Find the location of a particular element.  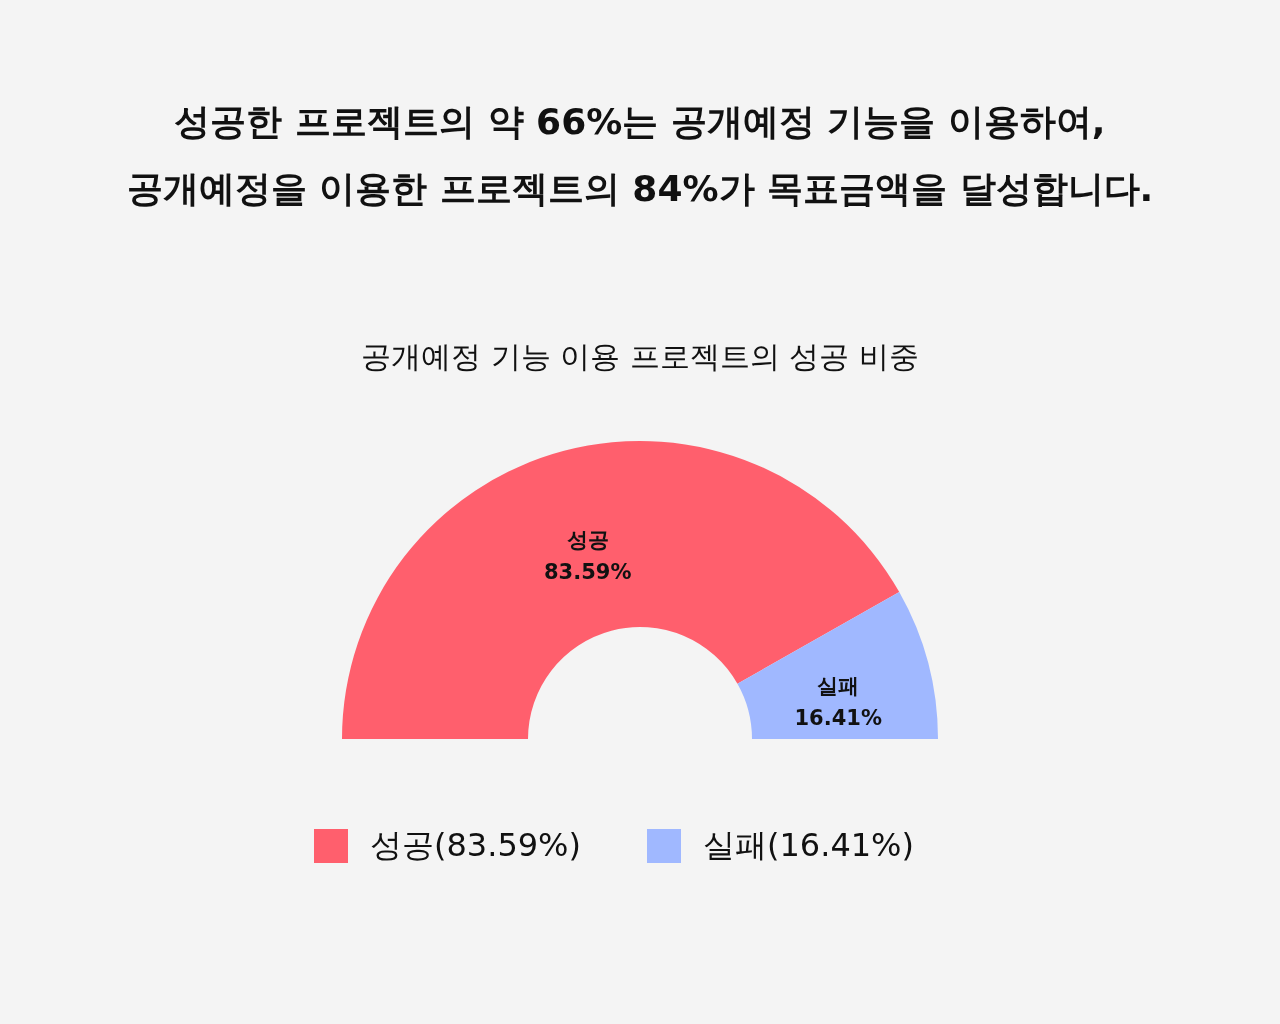

data-label: 성공 83.59% is located at coordinates (588, 555).